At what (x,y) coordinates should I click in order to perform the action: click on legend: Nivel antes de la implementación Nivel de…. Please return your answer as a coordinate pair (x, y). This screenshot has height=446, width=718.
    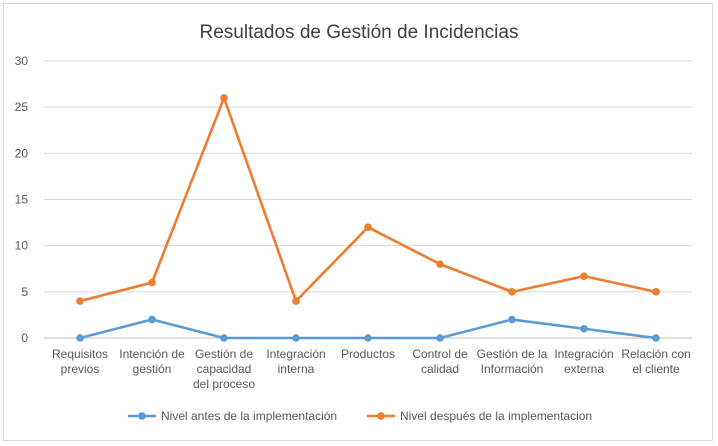
    Looking at the image, I should click on (360, 416).